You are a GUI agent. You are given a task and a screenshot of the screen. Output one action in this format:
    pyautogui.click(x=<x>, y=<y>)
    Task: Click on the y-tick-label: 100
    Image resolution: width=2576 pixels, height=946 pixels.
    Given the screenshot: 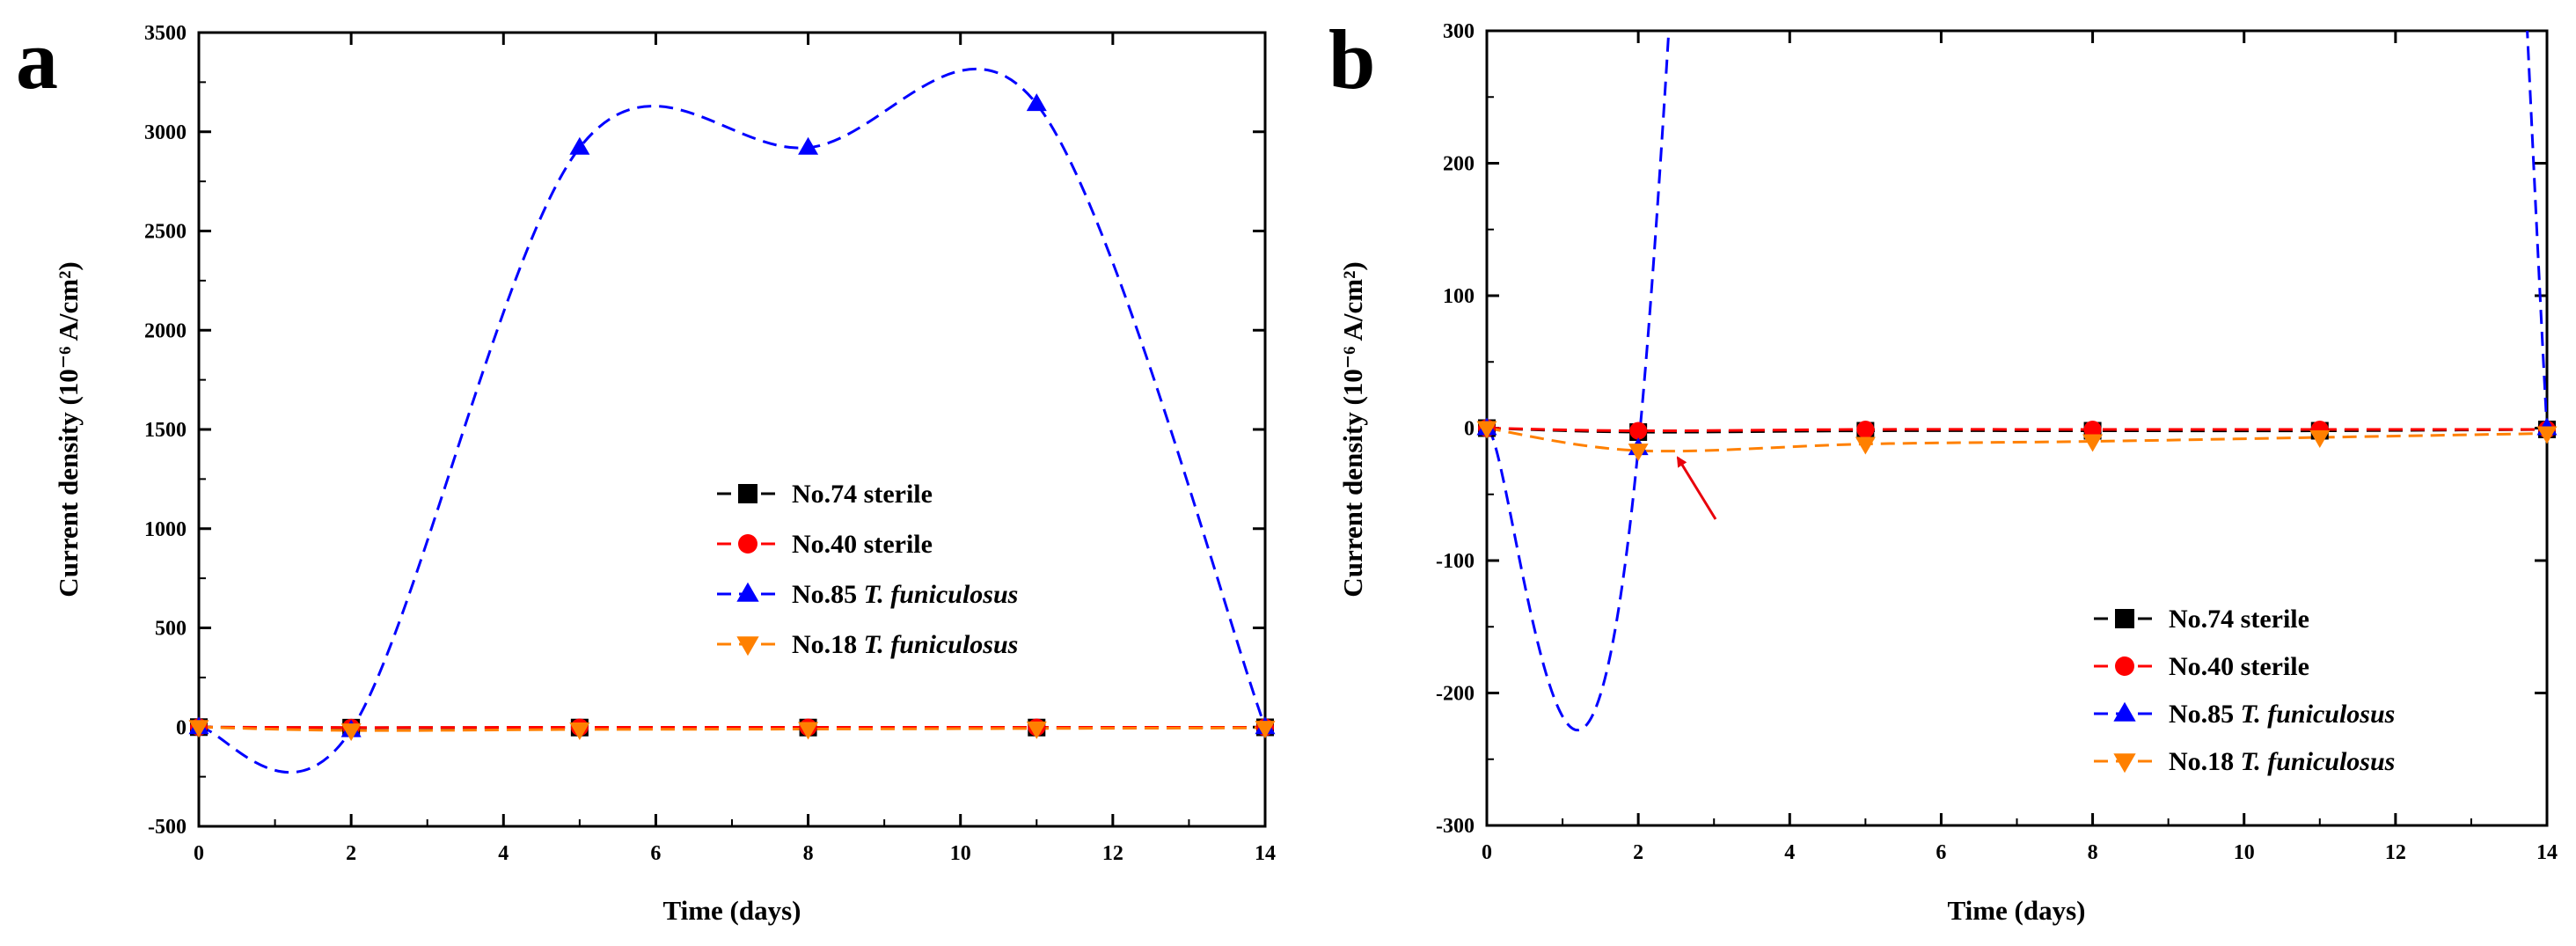 What is the action you would take?
    pyautogui.click(x=1459, y=296)
    